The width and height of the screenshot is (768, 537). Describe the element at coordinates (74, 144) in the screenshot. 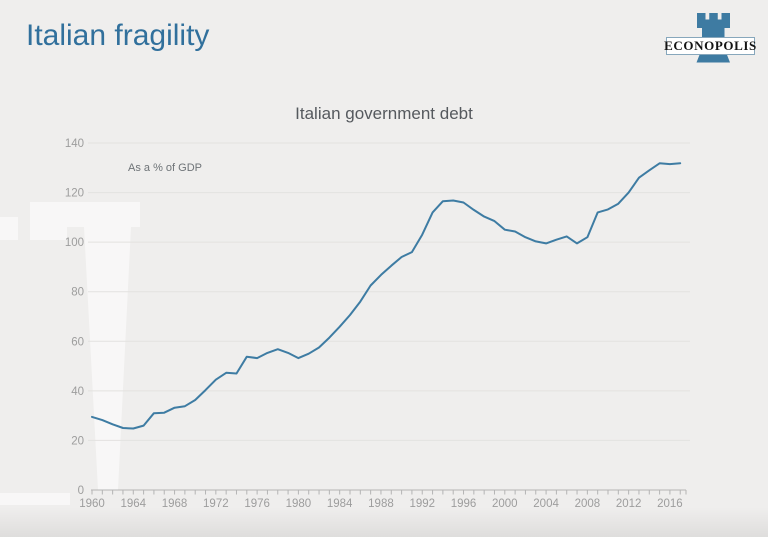

I see `y-tick-label: 140` at that location.